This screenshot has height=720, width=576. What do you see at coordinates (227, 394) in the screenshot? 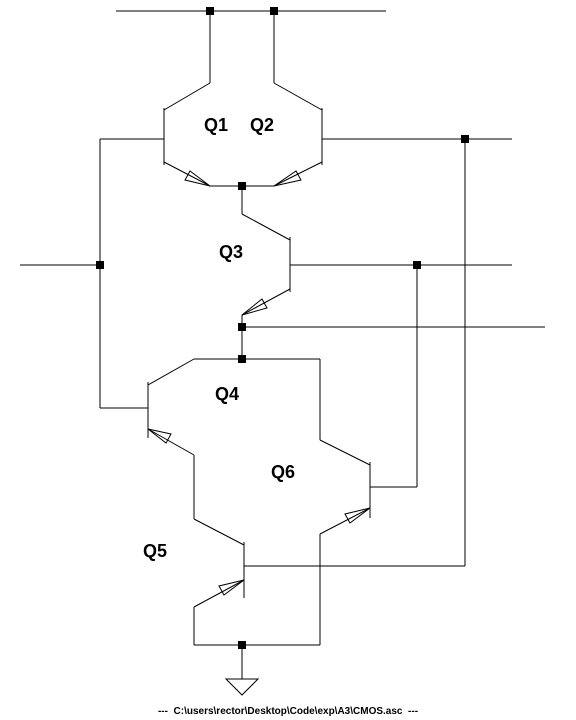
I see `label-q4: Q4` at bounding box center [227, 394].